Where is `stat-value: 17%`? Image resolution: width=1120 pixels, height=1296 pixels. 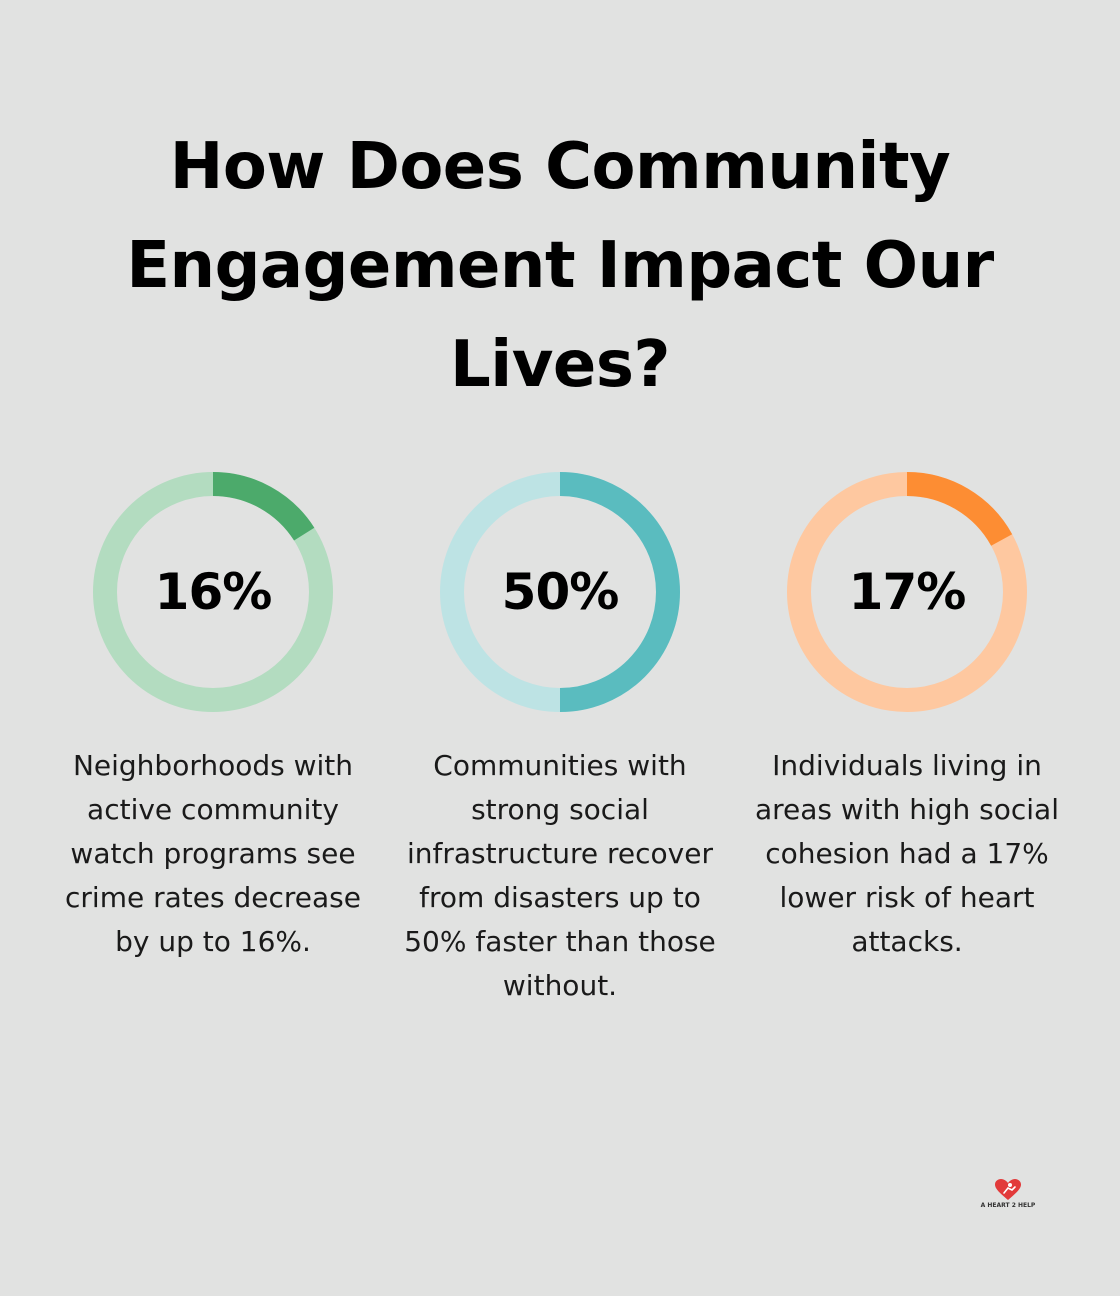 stat-value: 17% is located at coordinates (907, 592).